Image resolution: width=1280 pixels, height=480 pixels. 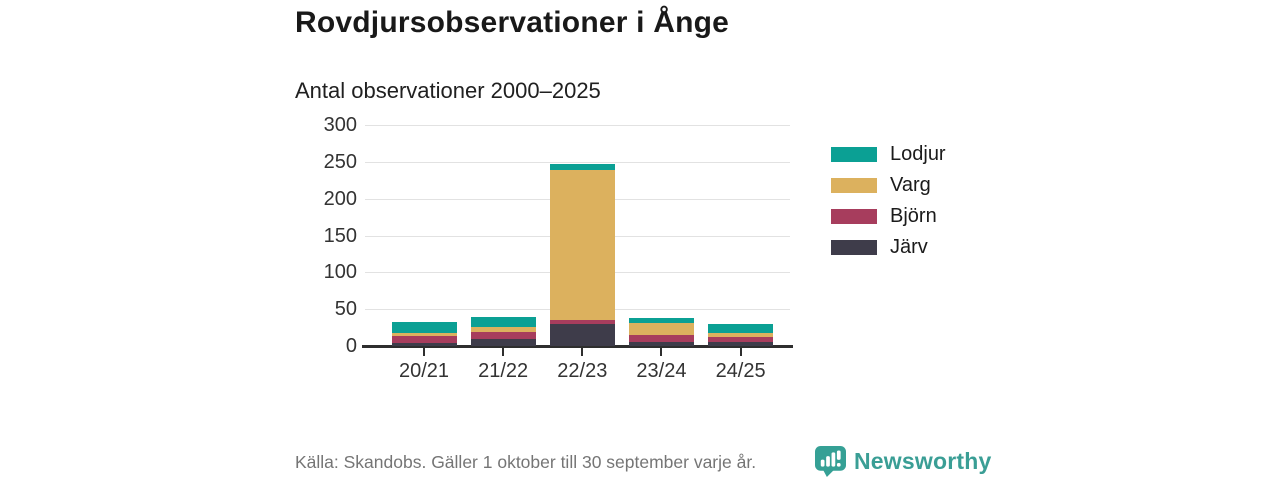 I want to click on legend-item-järv: Järv, so click(x=888, y=247).